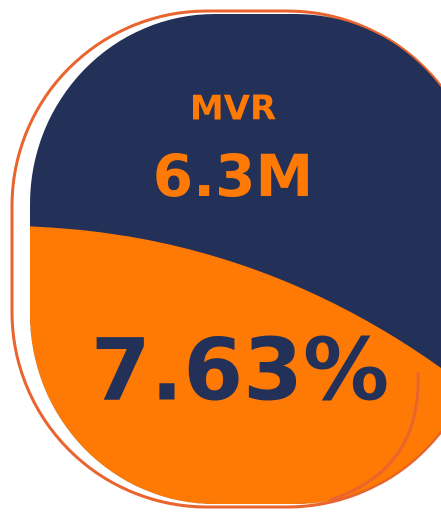 Image resolution: width=441 pixels, height=515 pixels. What do you see at coordinates (240, 370) in the screenshot?
I see `card-percent: 7.63%` at bounding box center [240, 370].